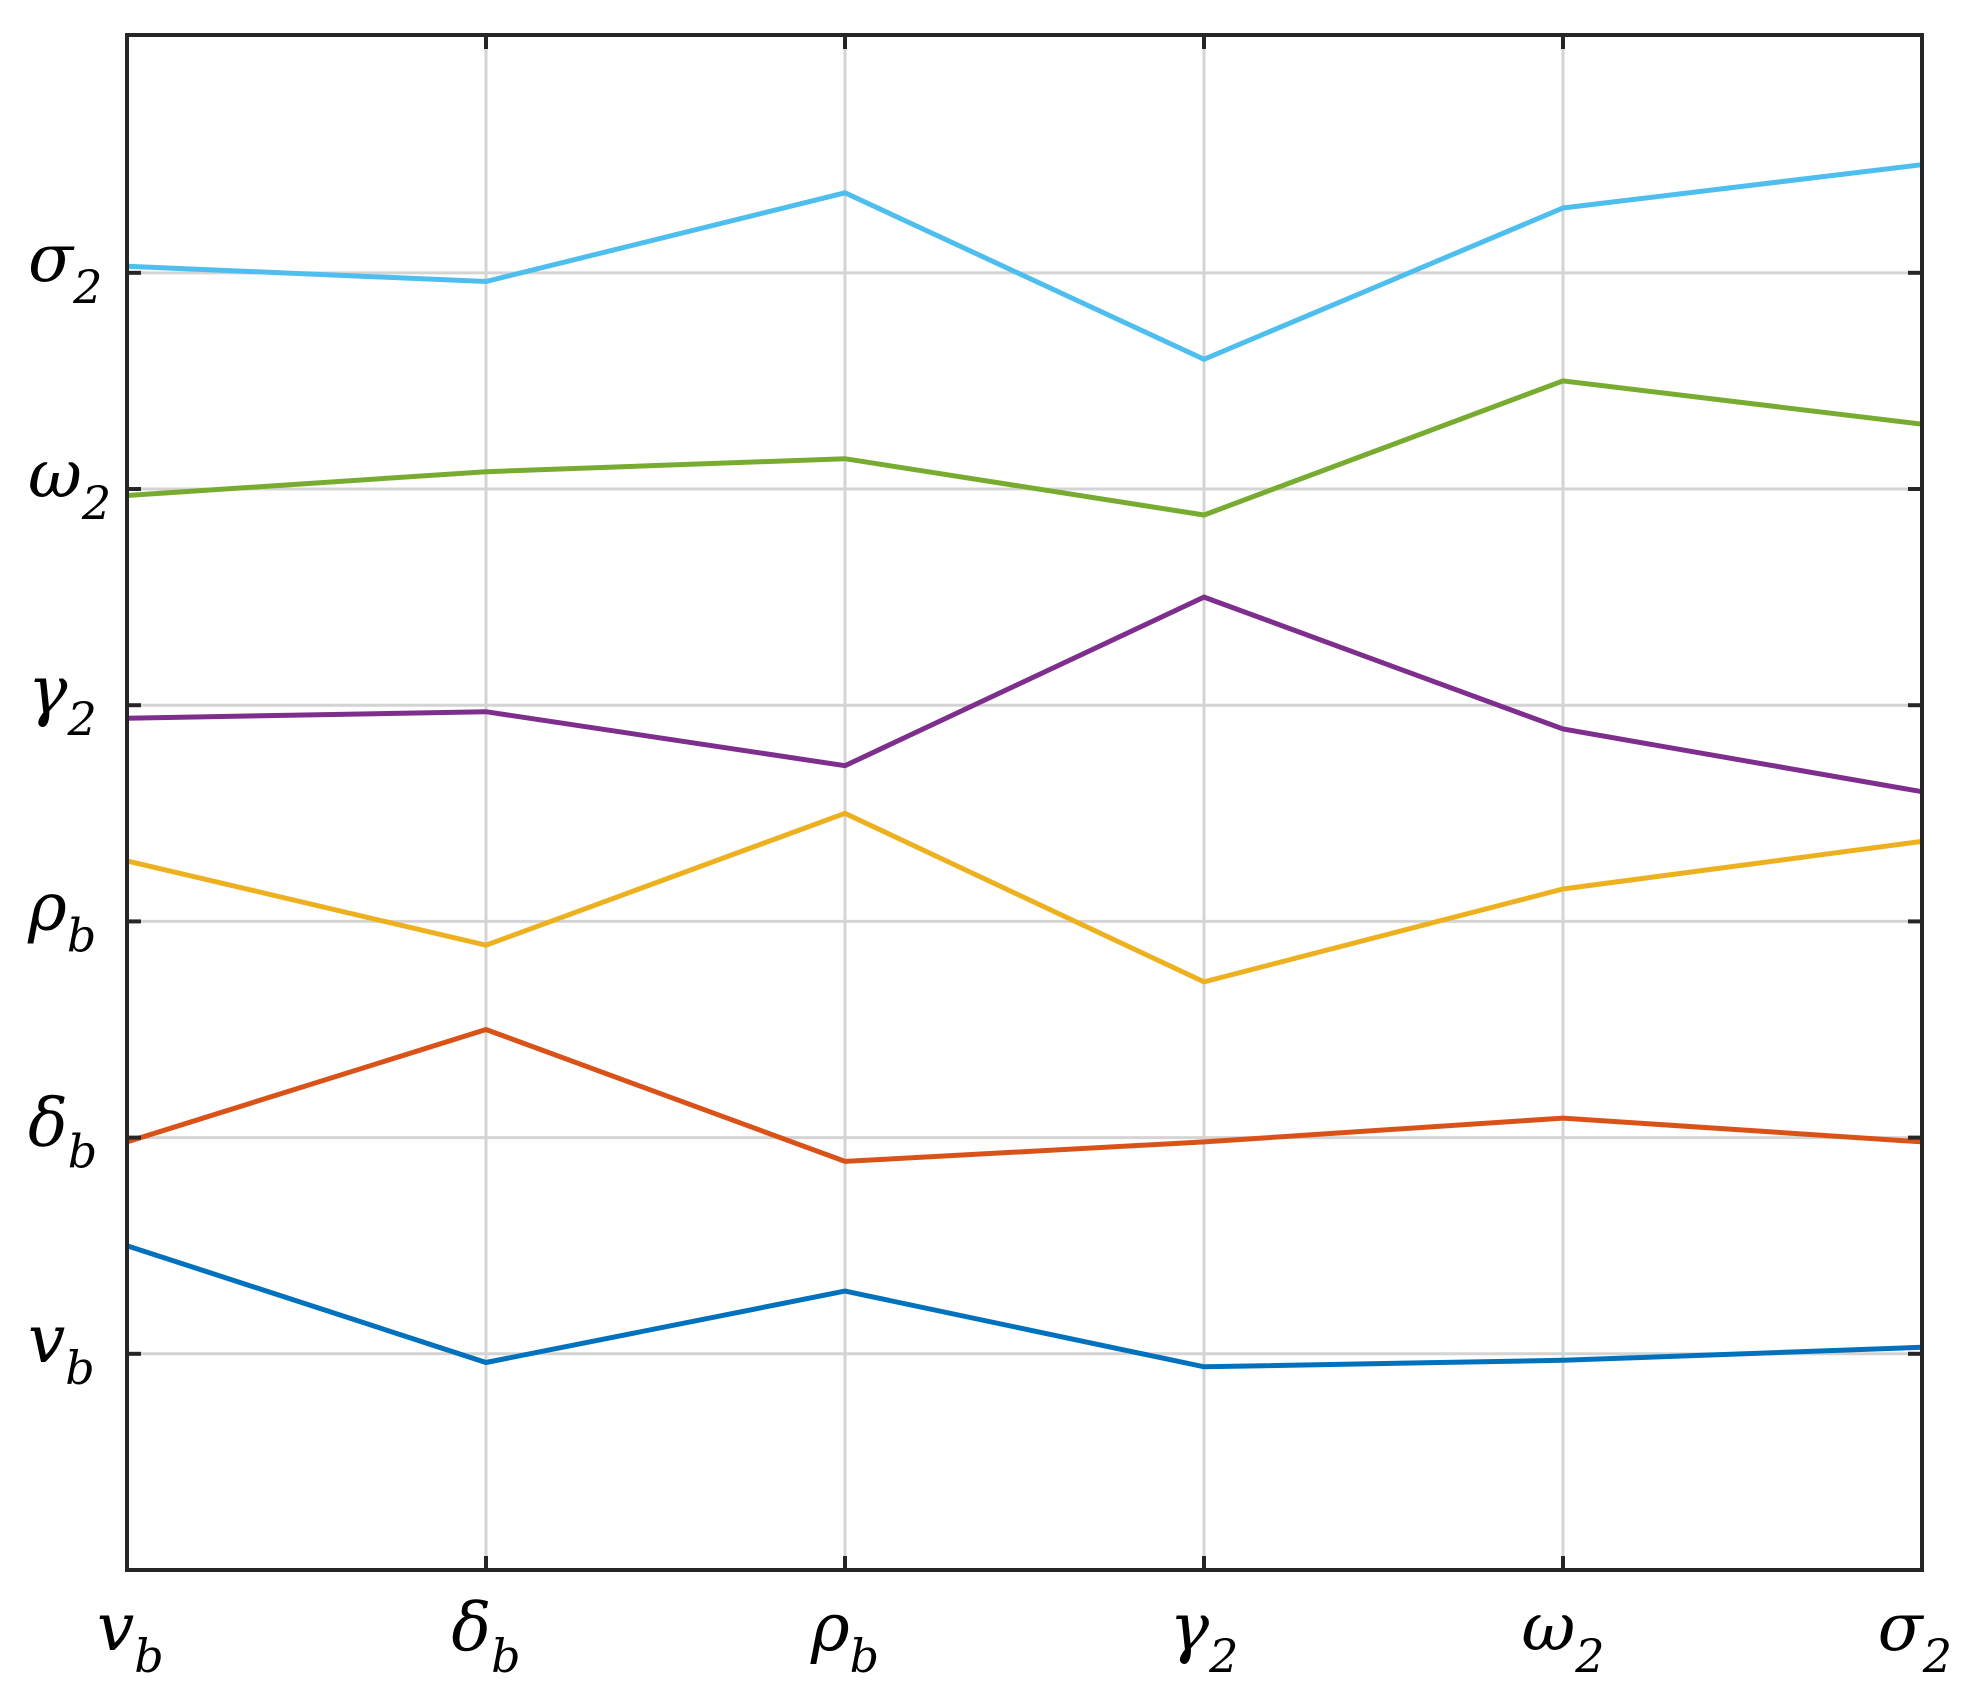 The image size is (1971, 1704). I want to click on x-tick-label: δb, so click(485, 1636).